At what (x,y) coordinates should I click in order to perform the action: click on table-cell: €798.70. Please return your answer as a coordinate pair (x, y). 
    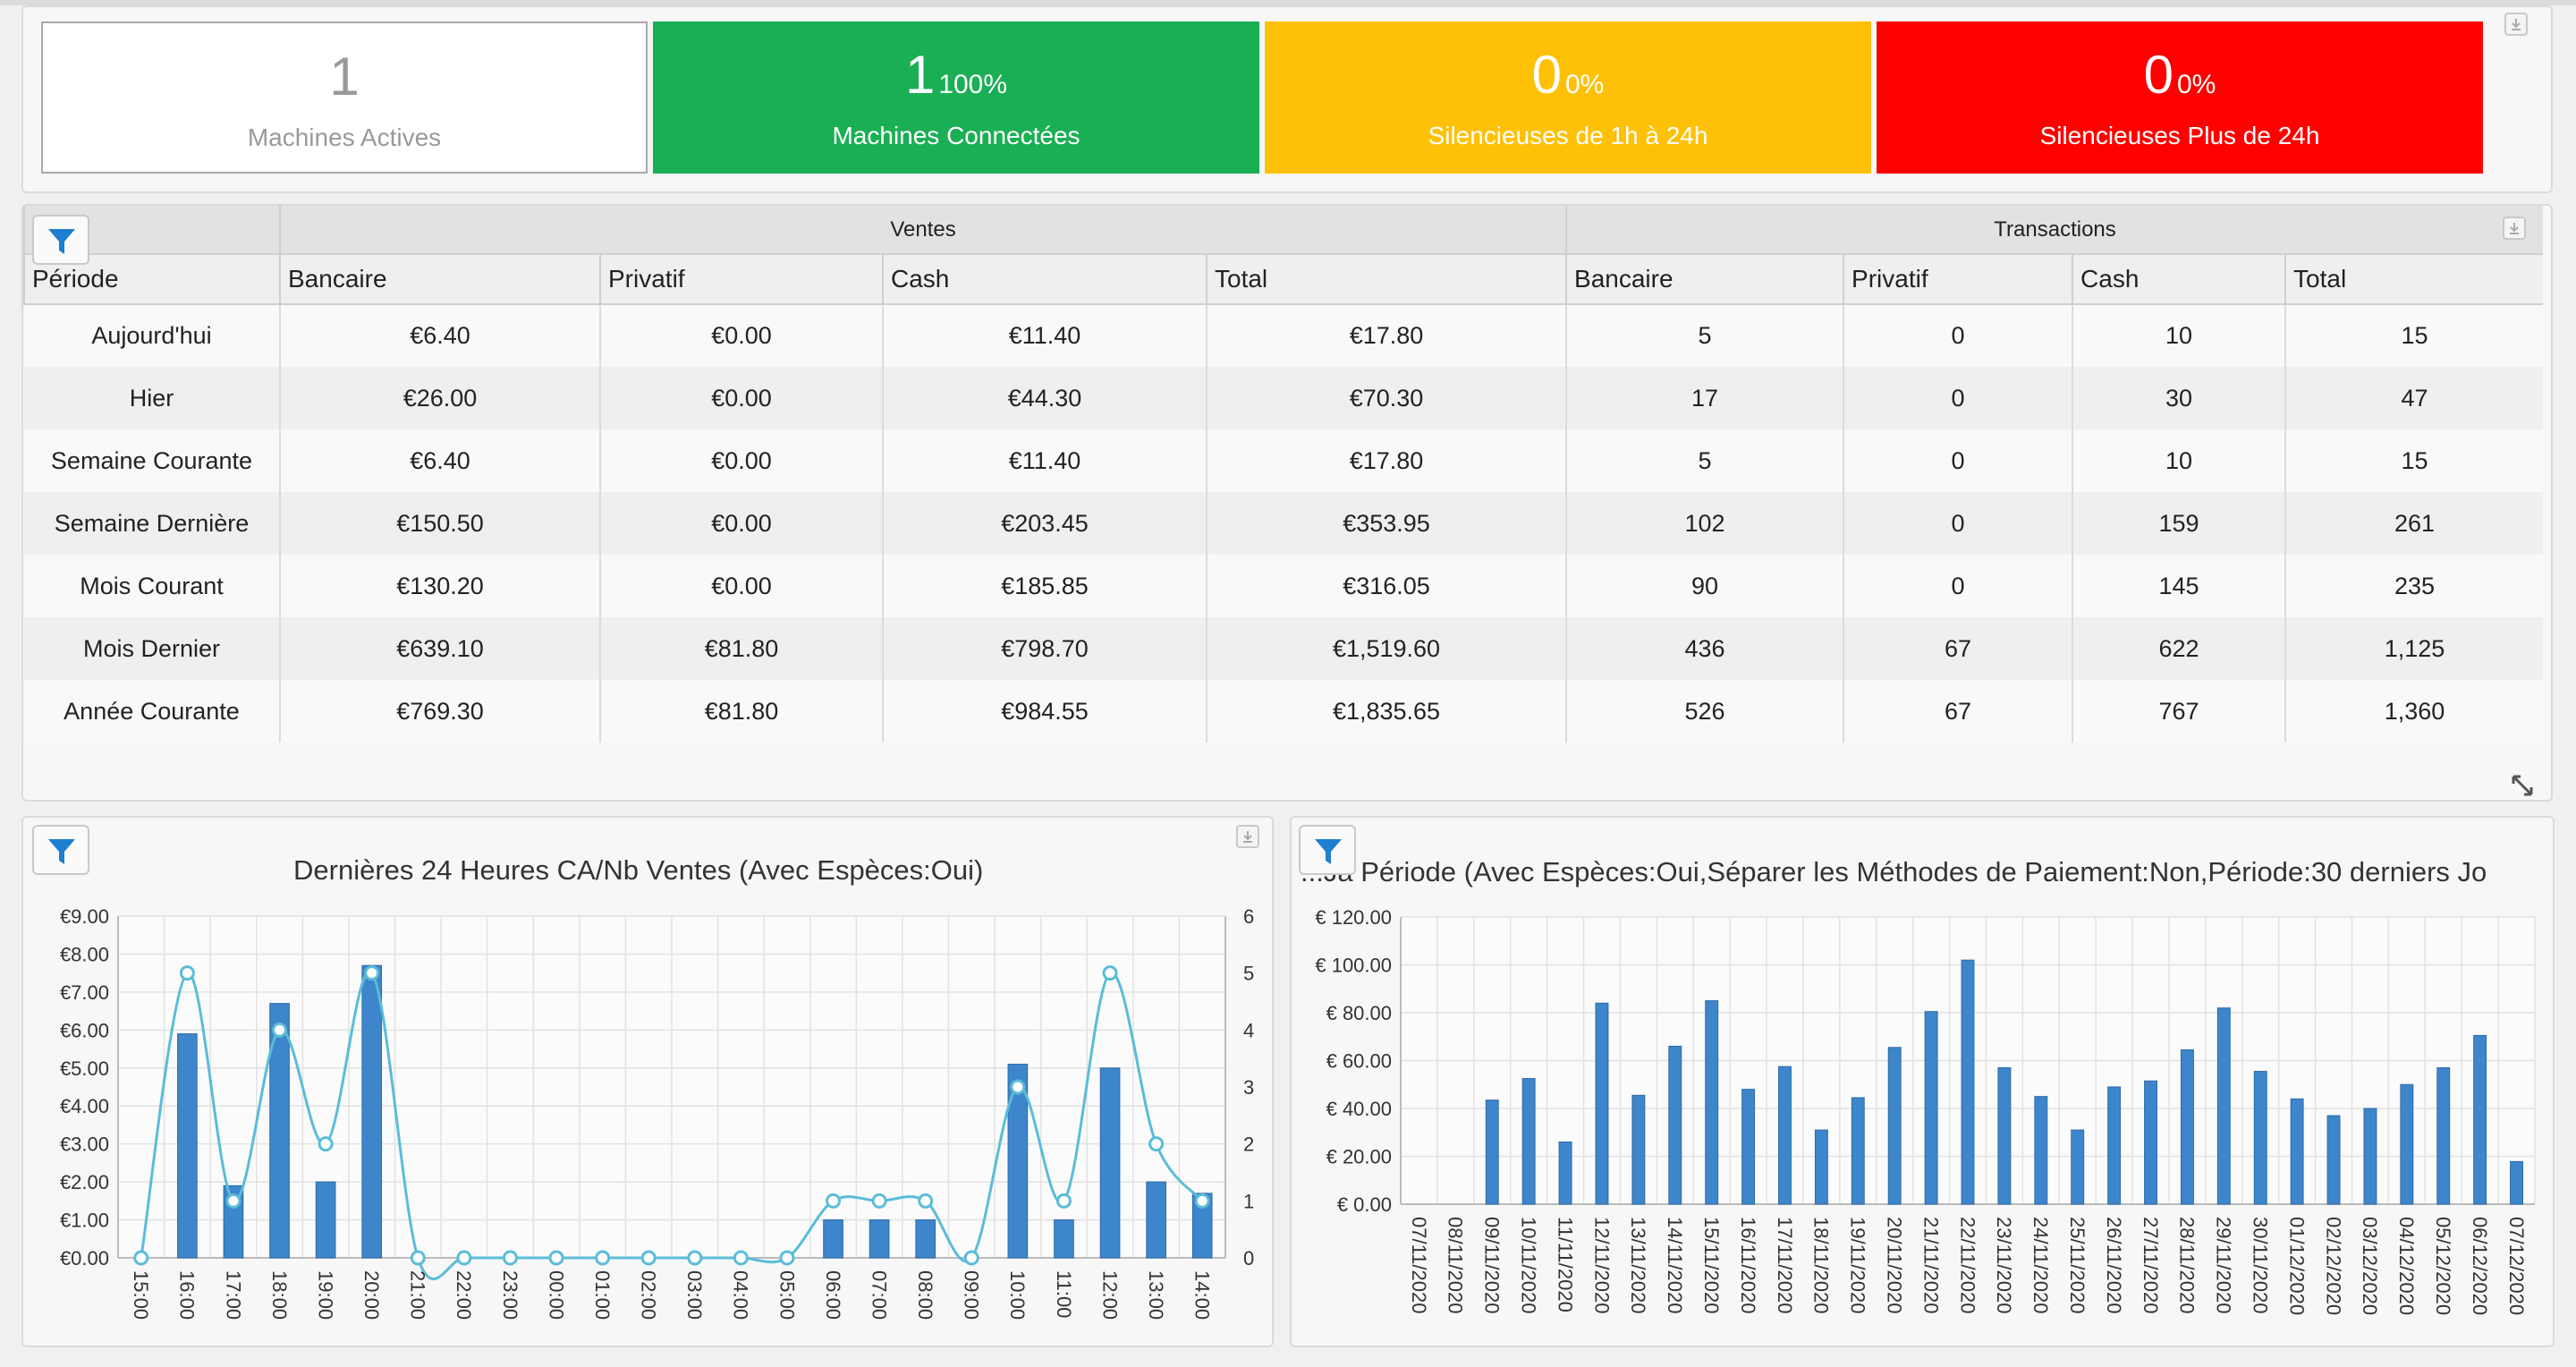
    Looking at the image, I should click on (1044, 648).